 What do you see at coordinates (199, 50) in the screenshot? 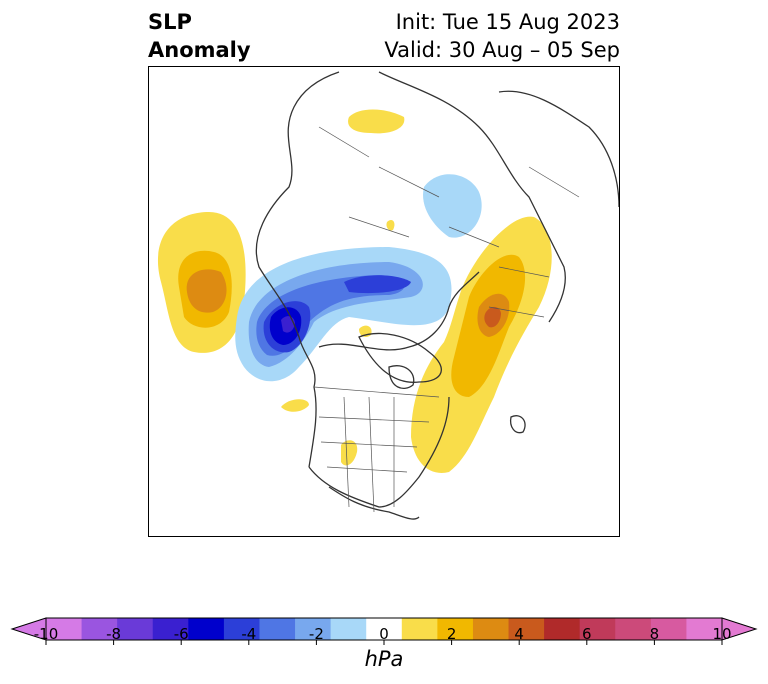
I see `title-type: Anomaly` at bounding box center [199, 50].